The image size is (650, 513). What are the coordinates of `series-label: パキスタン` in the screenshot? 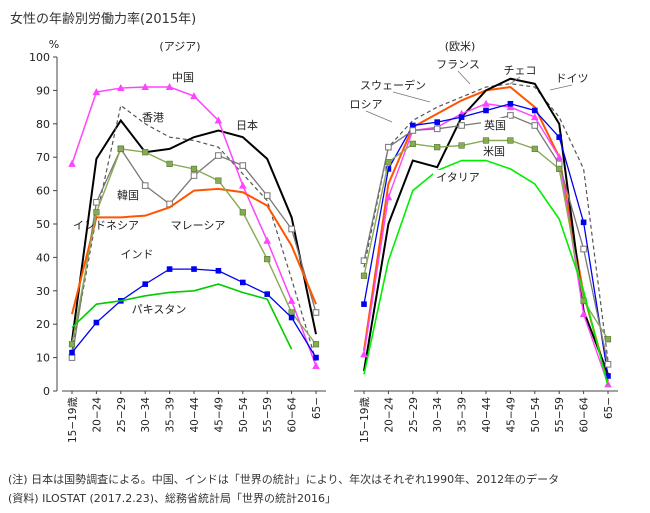 It's located at (159, 309).